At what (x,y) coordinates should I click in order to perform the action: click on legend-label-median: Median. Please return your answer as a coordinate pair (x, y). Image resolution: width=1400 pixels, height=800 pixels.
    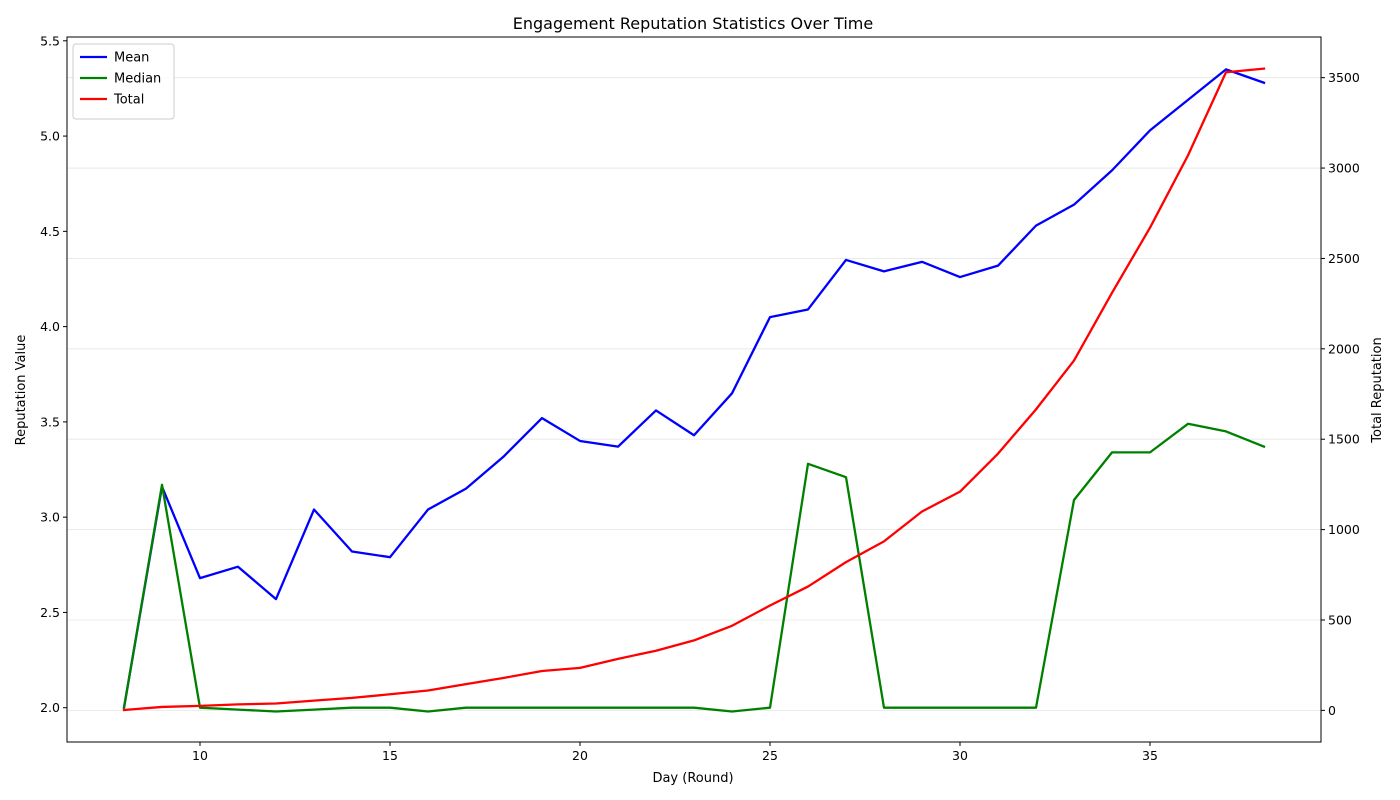
    Looking at the image, I should click on (137, 79).